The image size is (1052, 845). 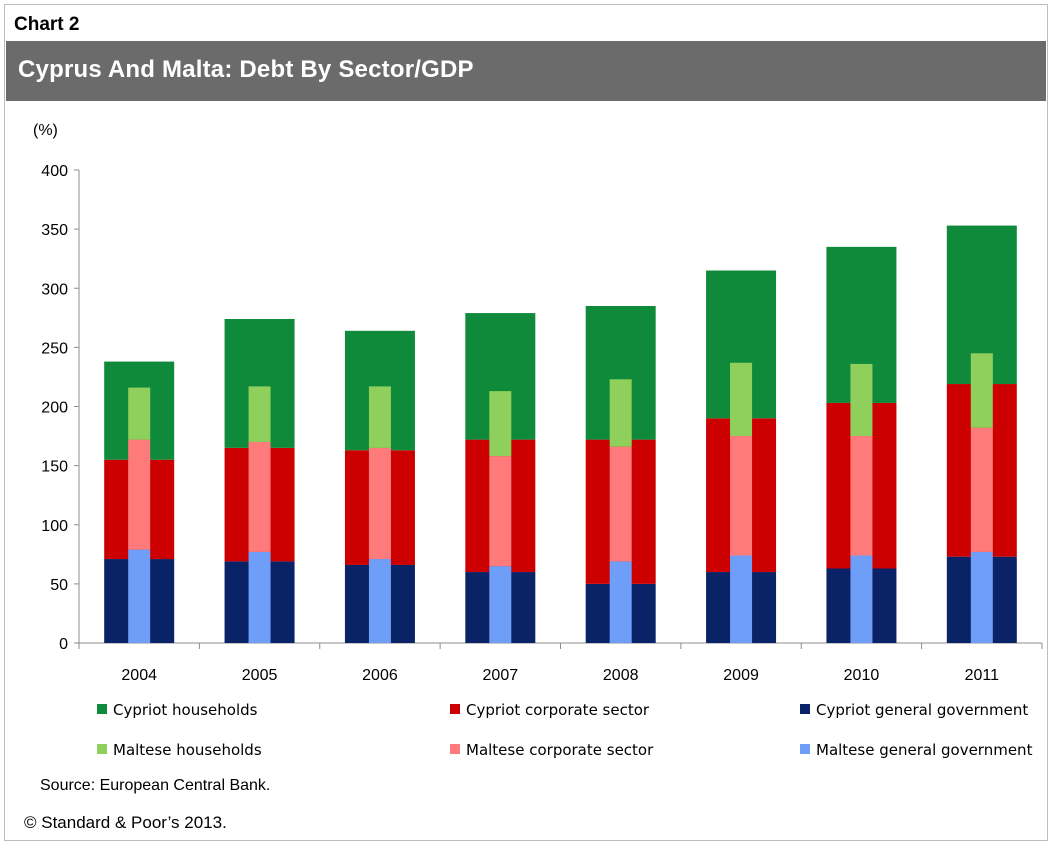 What do you see at coordinates (155, 785) in the screenshot?
I see `source-note: Source: European Central Bank.` at bounding box center [155, 785].